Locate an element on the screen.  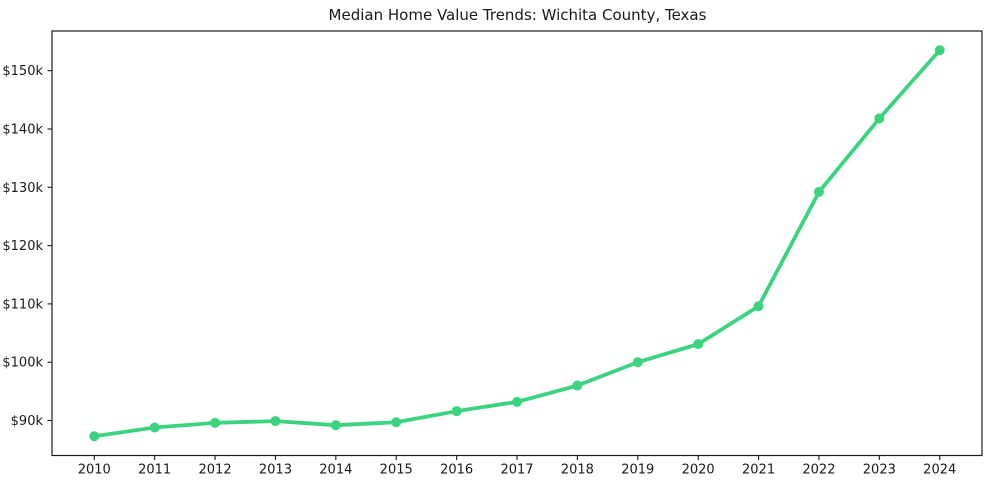
x-tick-label: 2023 is located at coordinates (879, 469).